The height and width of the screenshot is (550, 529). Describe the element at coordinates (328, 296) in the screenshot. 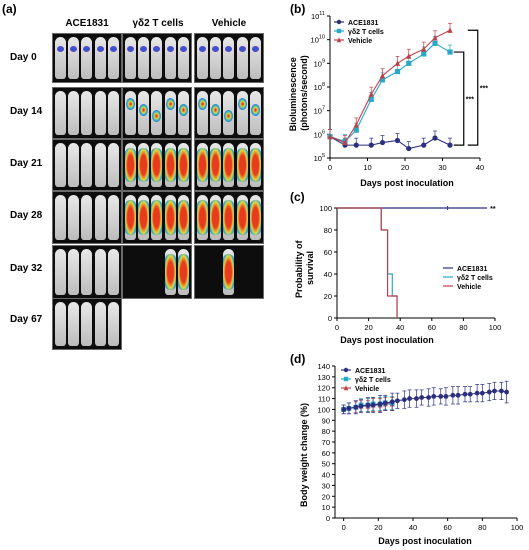

I see `c-y-tick-label: 20` at that location.